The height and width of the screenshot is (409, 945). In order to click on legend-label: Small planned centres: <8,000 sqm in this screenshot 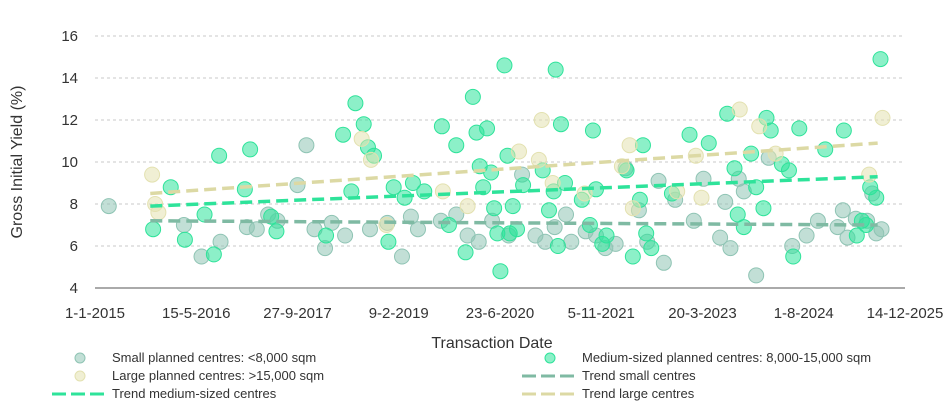, I will do `click(214, 357)`.